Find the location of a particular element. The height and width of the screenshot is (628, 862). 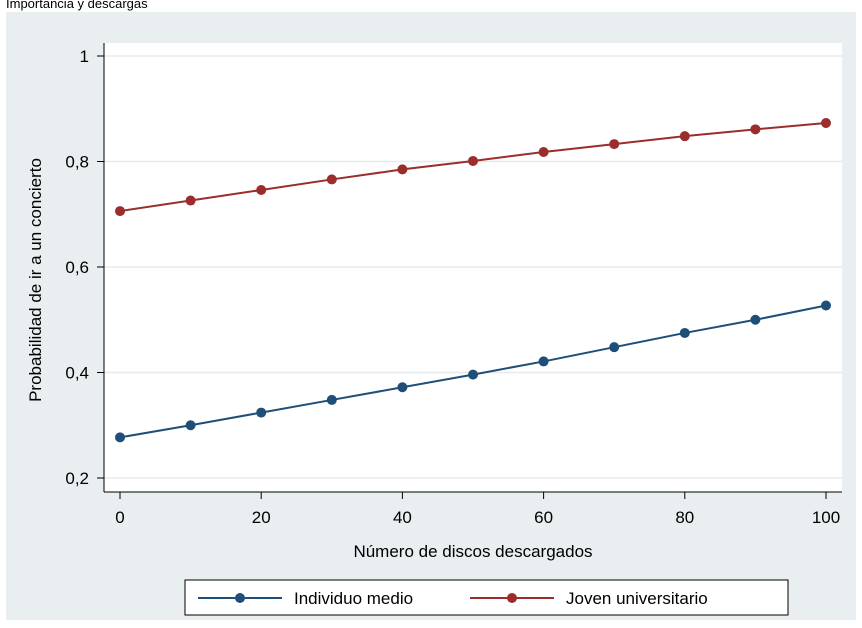

y-tick-label: 0,2 is located at coordinates (77, 478).